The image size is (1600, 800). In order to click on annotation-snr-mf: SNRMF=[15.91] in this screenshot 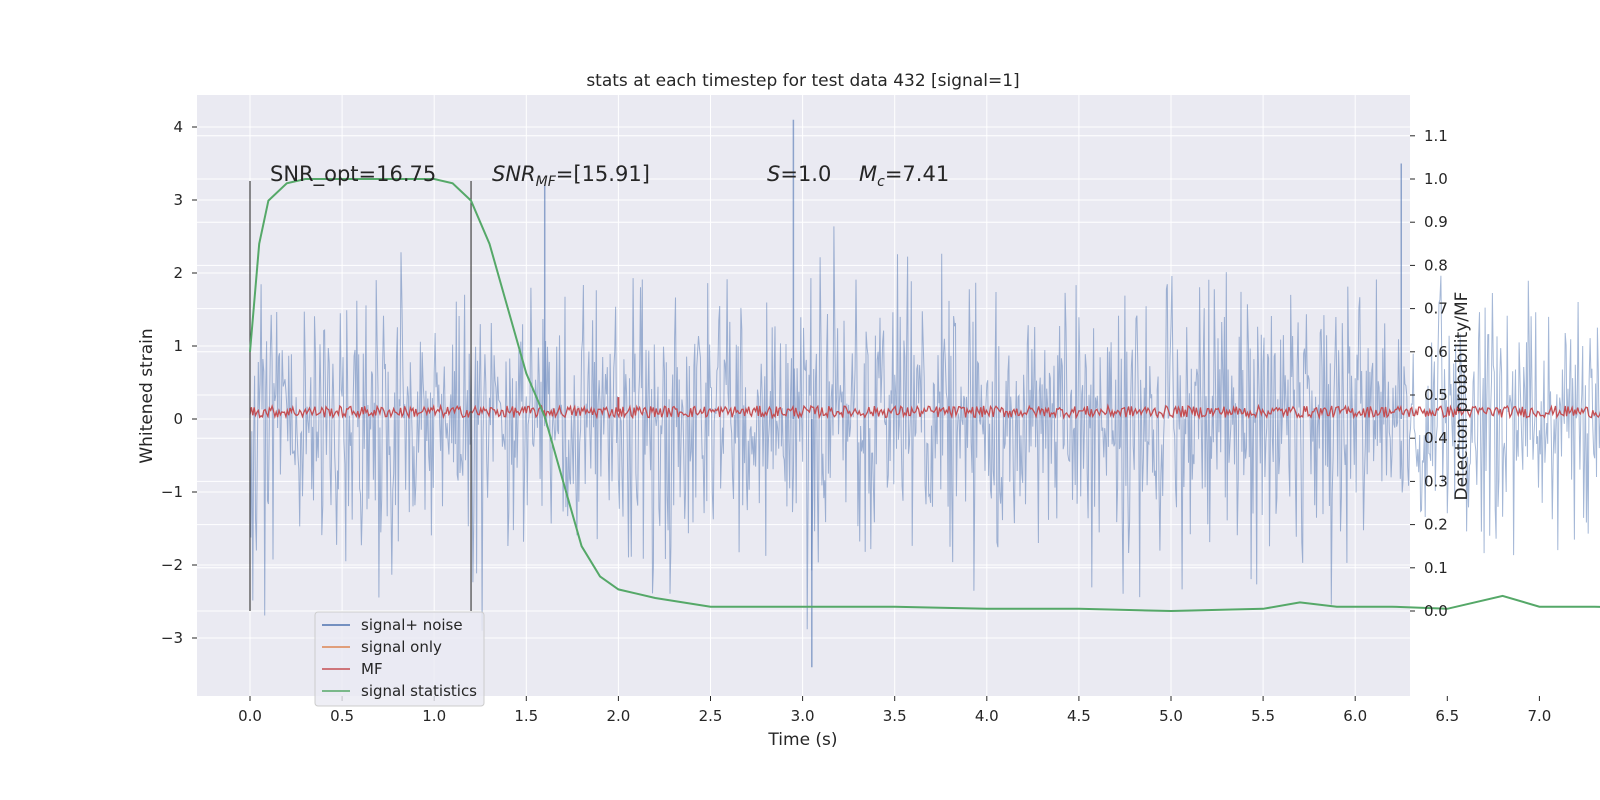, I will do `click(571, 176)`.